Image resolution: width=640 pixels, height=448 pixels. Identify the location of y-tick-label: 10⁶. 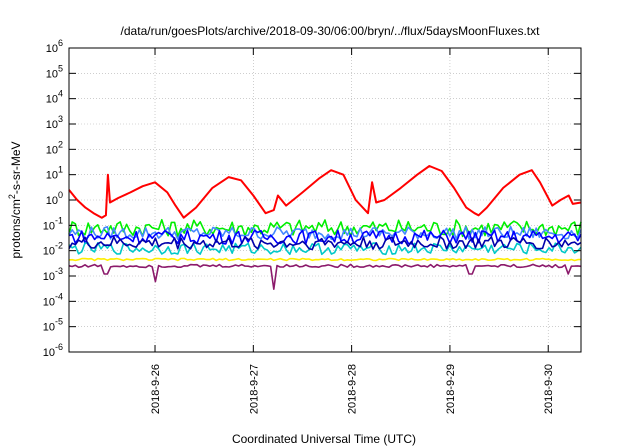
(54, 46).